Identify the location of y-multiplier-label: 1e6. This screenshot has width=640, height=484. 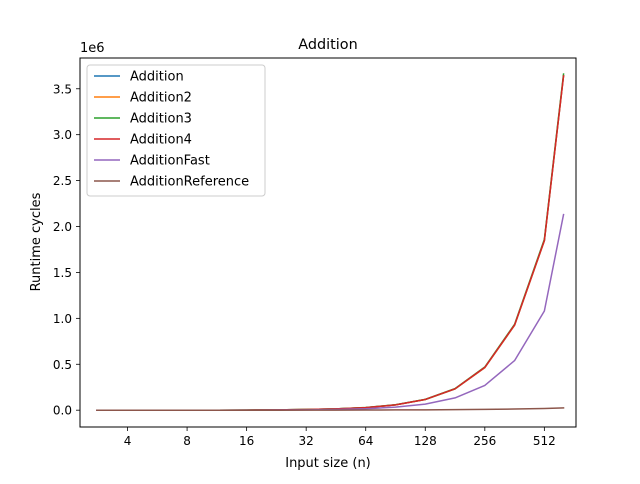
(92, 48).